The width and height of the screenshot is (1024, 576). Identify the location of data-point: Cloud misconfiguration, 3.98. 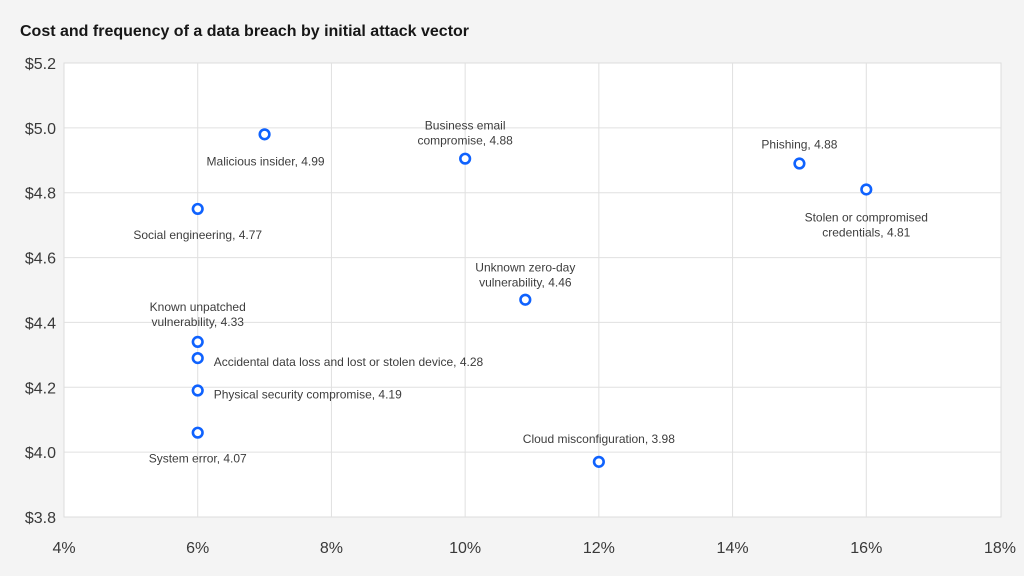
(599, 450).